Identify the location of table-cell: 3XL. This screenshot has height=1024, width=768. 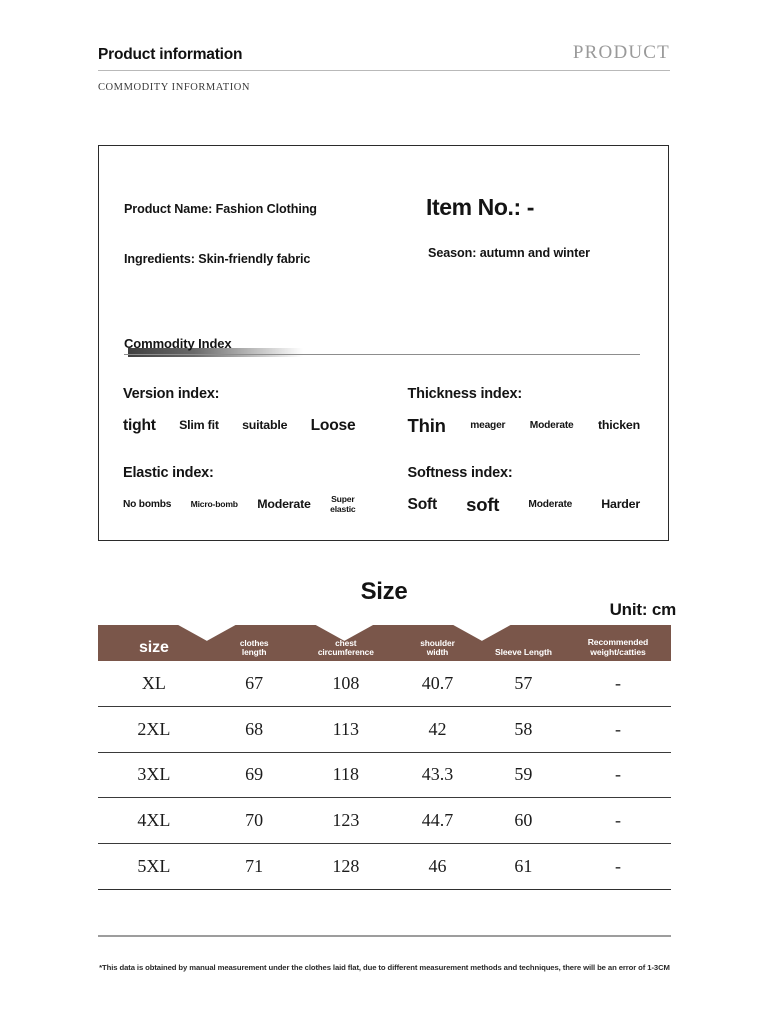
(154, 774).